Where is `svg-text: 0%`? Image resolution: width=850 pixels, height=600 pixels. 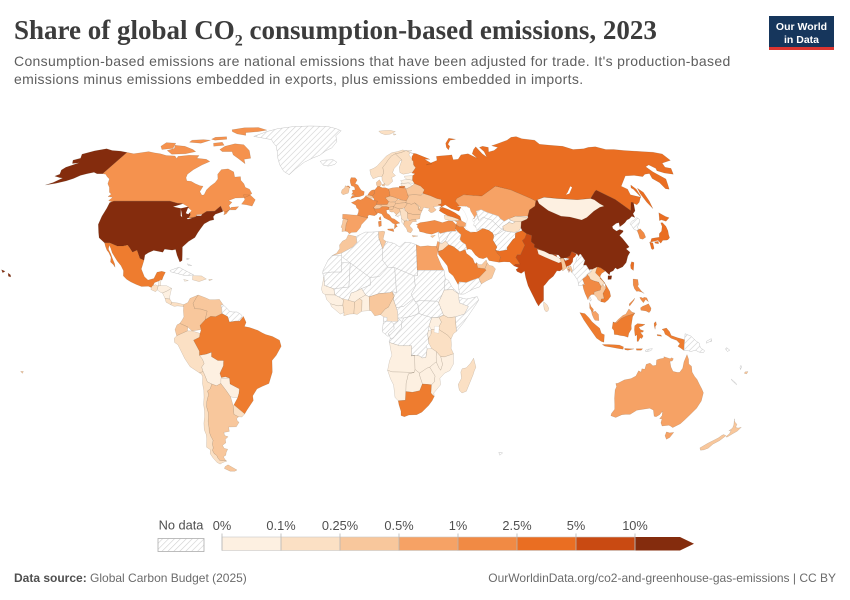
svg-text: 0% is located at coordinates (222, 525).